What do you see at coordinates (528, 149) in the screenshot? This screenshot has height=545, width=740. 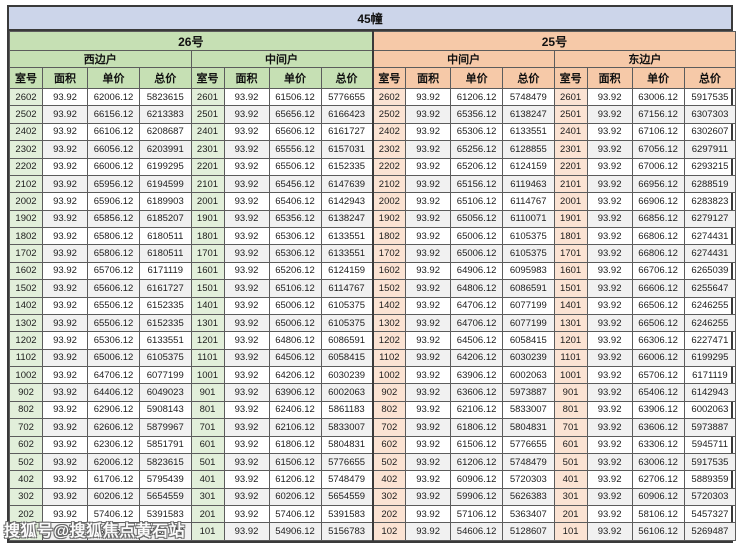 I see `total-price-cell: 6128855` at bounding box center [528, 149].